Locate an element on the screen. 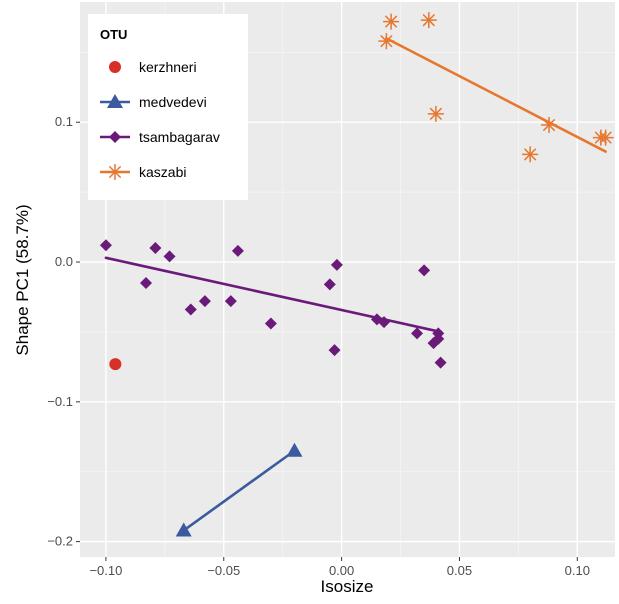  legend-item-kerzhneri: kerzhneri is located at coordinates (153, 67).